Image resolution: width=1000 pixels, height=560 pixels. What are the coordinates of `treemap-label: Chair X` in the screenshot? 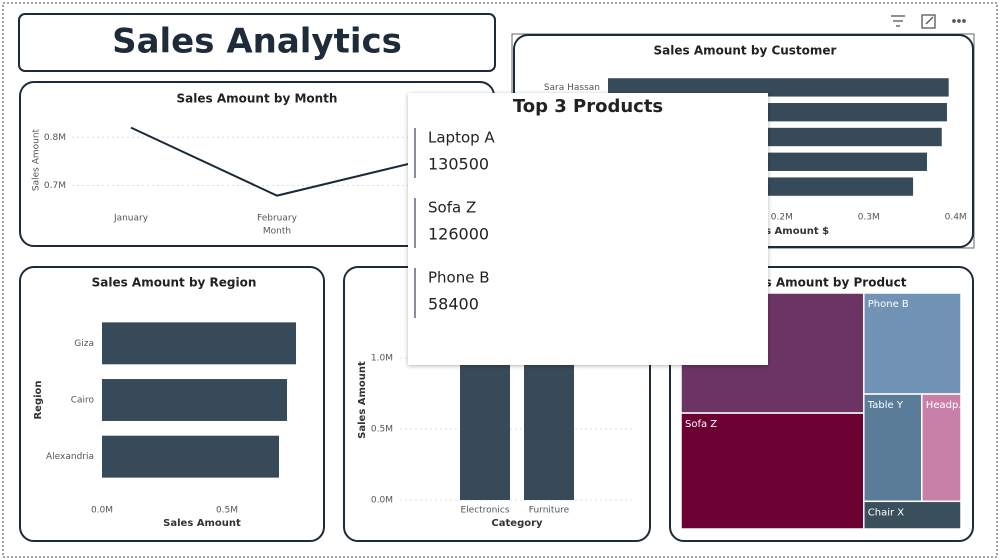 It's located at (886, 512).